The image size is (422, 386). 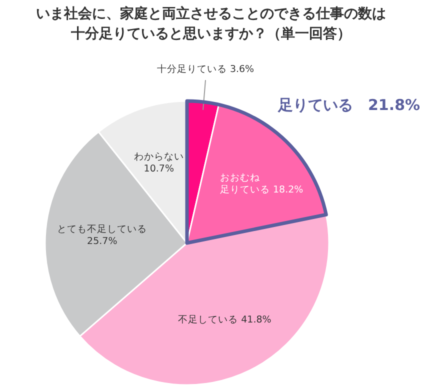 I want to click on data-label: 25.7%, so click(x=102, y=242).